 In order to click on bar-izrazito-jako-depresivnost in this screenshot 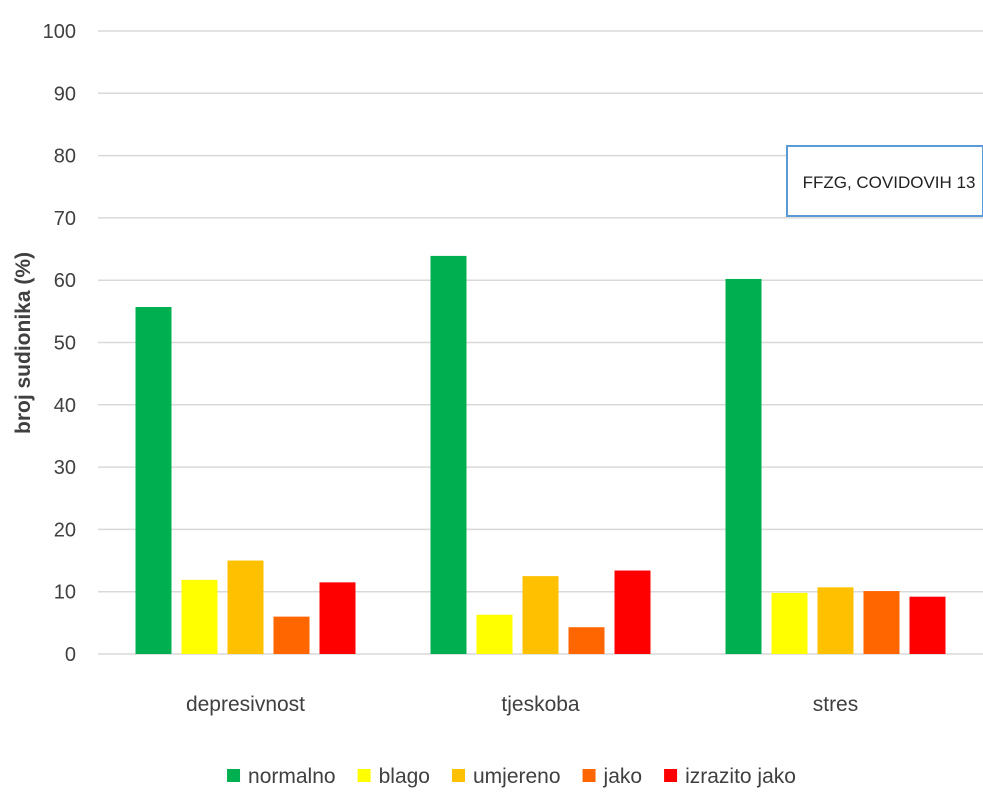, I will do `click(337, 618)`.